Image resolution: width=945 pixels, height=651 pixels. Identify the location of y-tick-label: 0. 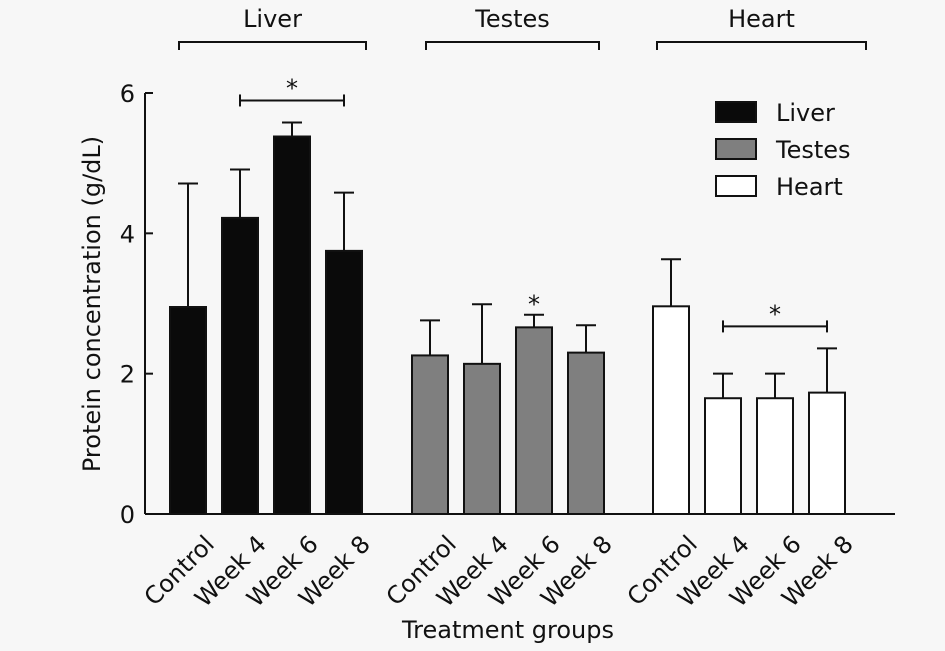
(127, 515).